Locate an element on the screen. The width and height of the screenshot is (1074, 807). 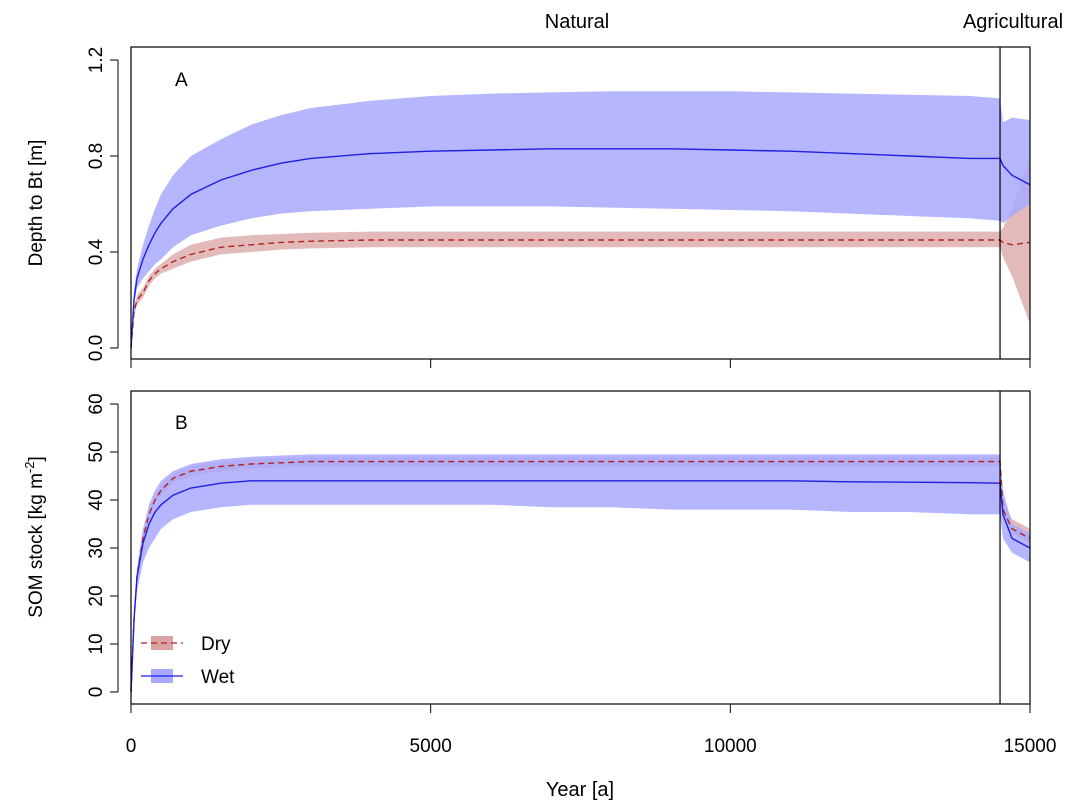
panel-b-y-tick-label: 60 is located at coordinates (96, 403).